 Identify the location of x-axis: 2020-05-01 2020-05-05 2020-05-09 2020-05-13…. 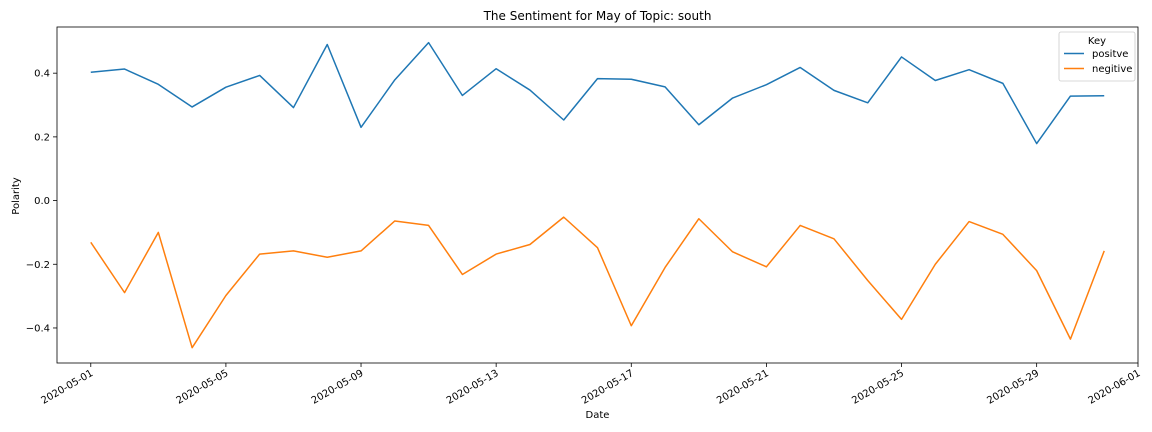
(591, 385).